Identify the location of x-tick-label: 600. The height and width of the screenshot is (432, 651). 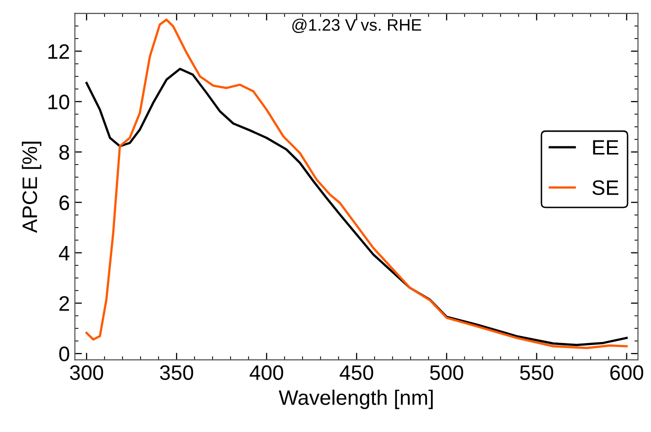
(627, 372).